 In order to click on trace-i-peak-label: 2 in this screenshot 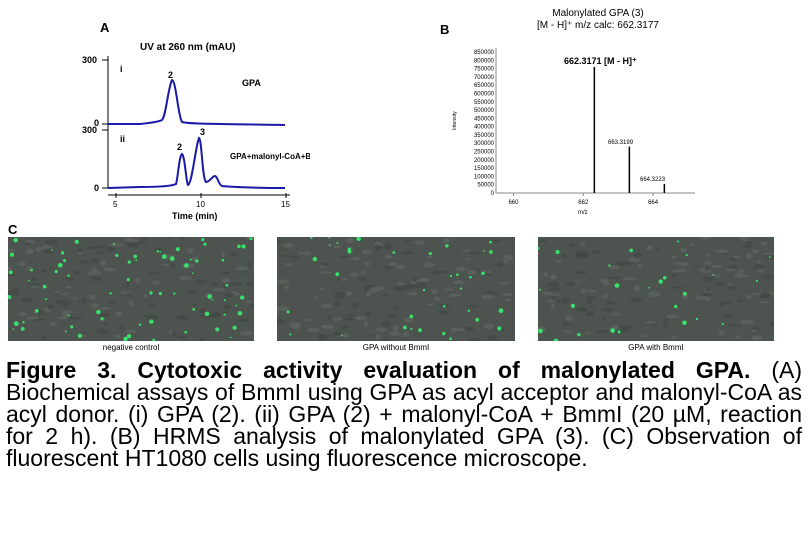, I will do `click(170, 75)`.